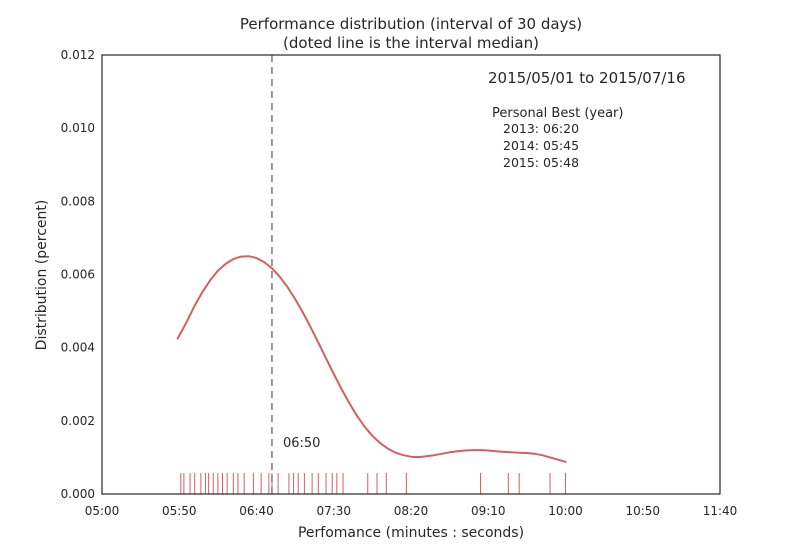 This screenshot has width=800, height=550. Describe the element at coordinates (373, 483) in the screenshot. I see `rug-marks` at that location.